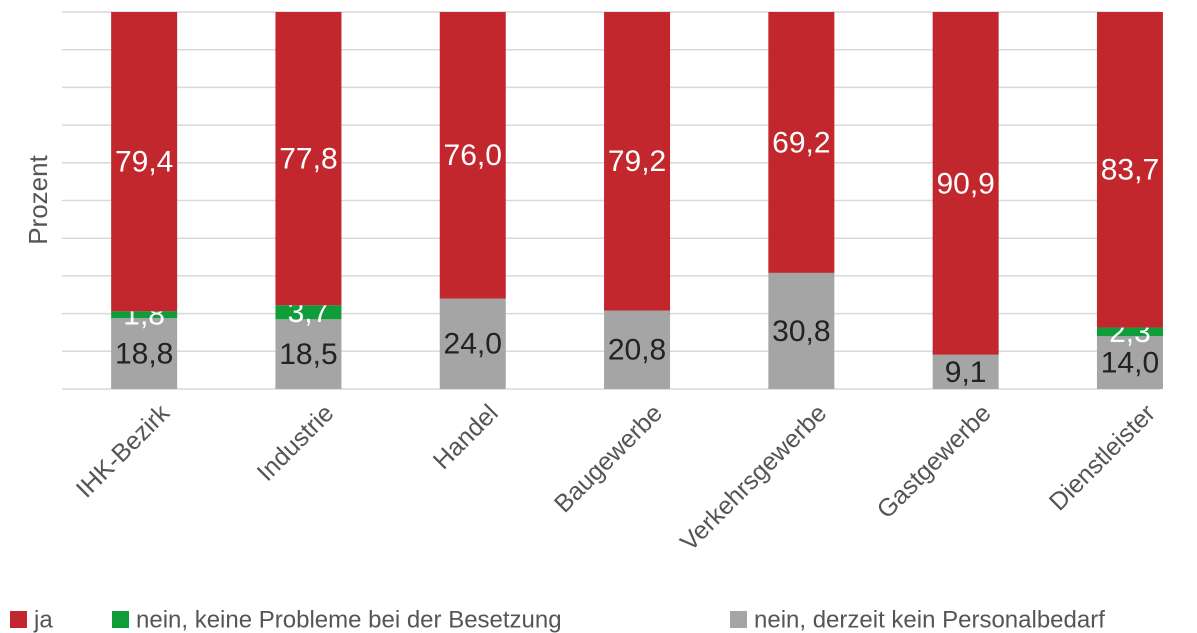 The height and width of the screenshot is (633, 1197). Describe the element at coordinates (1102, 457) in the screenshot. I see `x-tick-label: Dienstleister` at that location.